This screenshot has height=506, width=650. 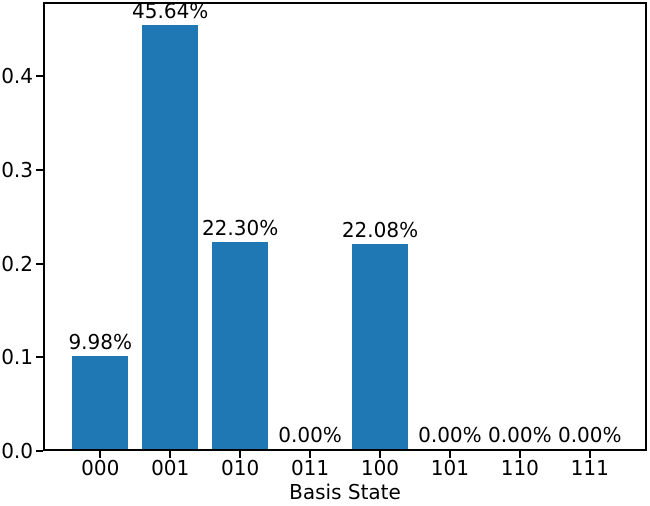 What do you see at coordinates (100, 342) in the screenshot?
I see `bar-value-label-000: 9.98%` at bounding box center [100, 342].